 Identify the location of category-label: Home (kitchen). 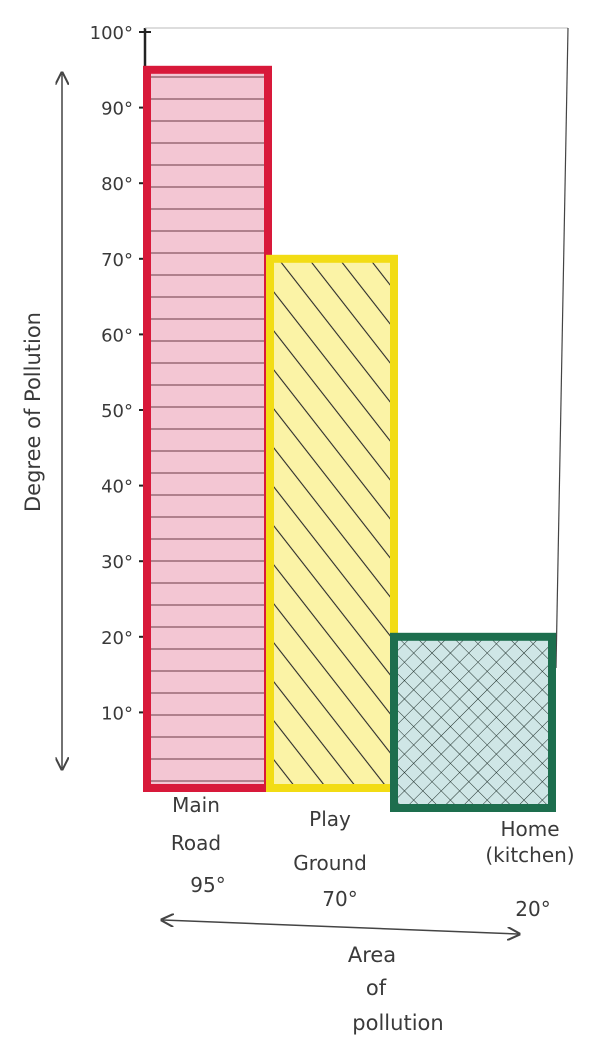
(529, 842).